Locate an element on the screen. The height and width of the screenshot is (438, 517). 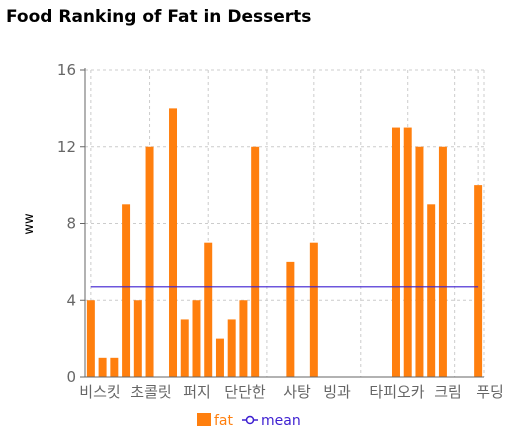
x-tick-label-3: 단단한 is located at coordinates (245, 392).